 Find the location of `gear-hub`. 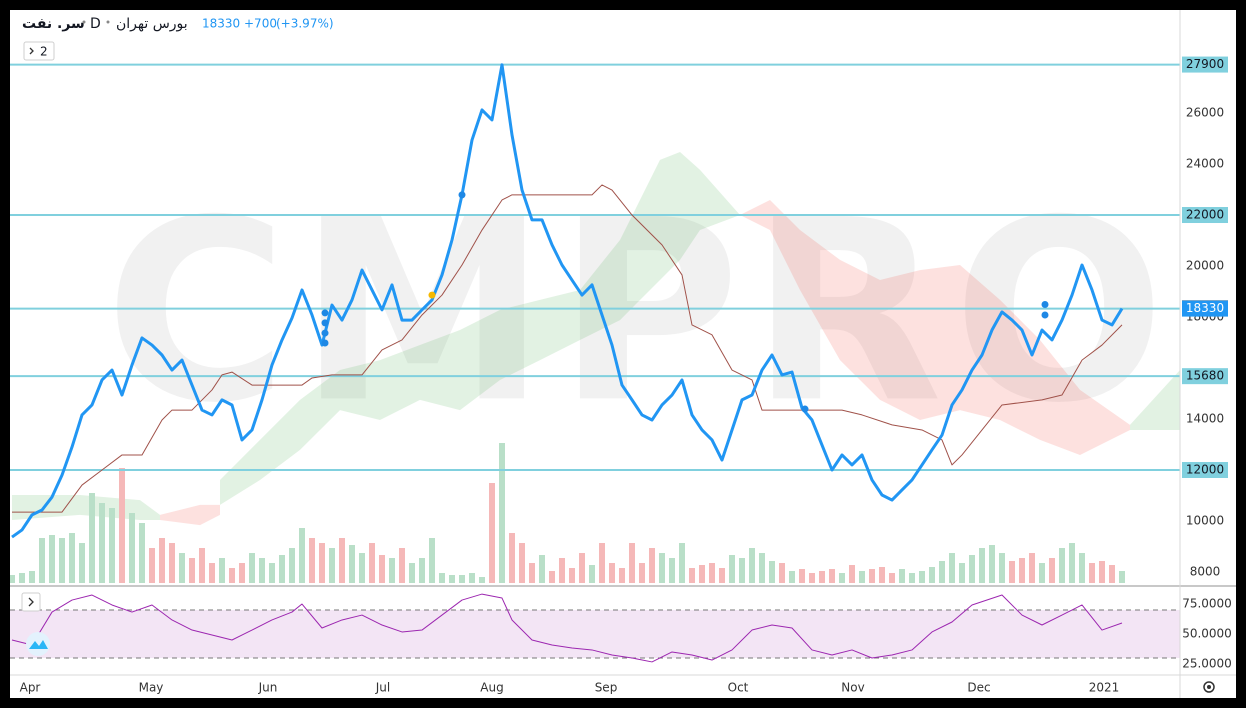

gear-hub is located at coordinates (1209, 687).